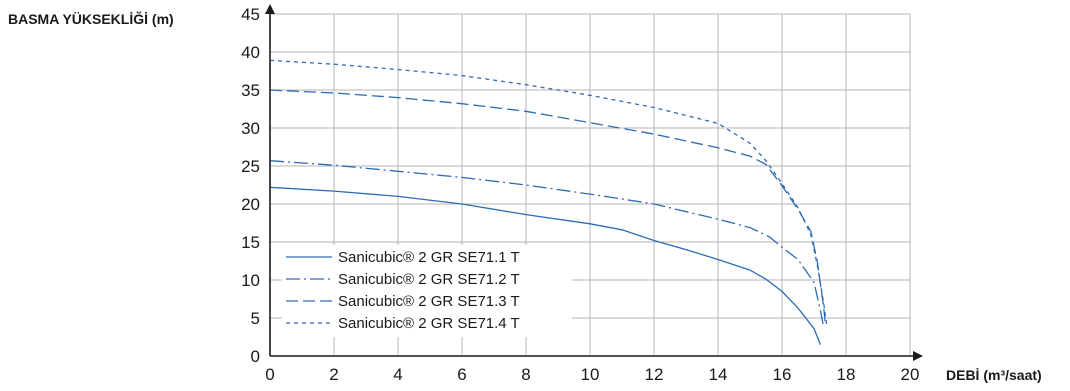  Describe the element at coordinates (918, 356) in the screenshot. I see `x-axis-arrow` at that location.